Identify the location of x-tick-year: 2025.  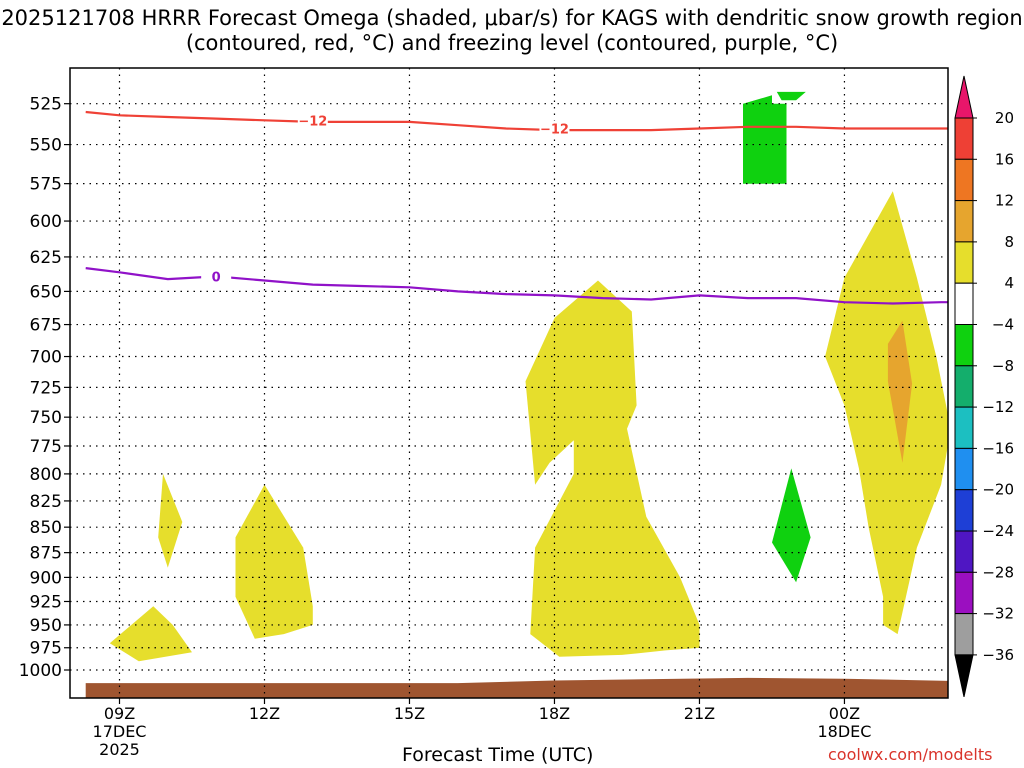
(119, 749).